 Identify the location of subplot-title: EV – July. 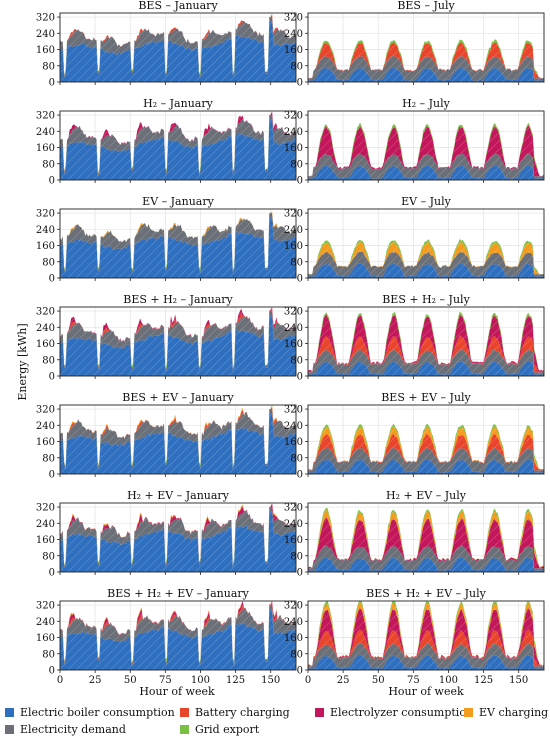
(426, 201).